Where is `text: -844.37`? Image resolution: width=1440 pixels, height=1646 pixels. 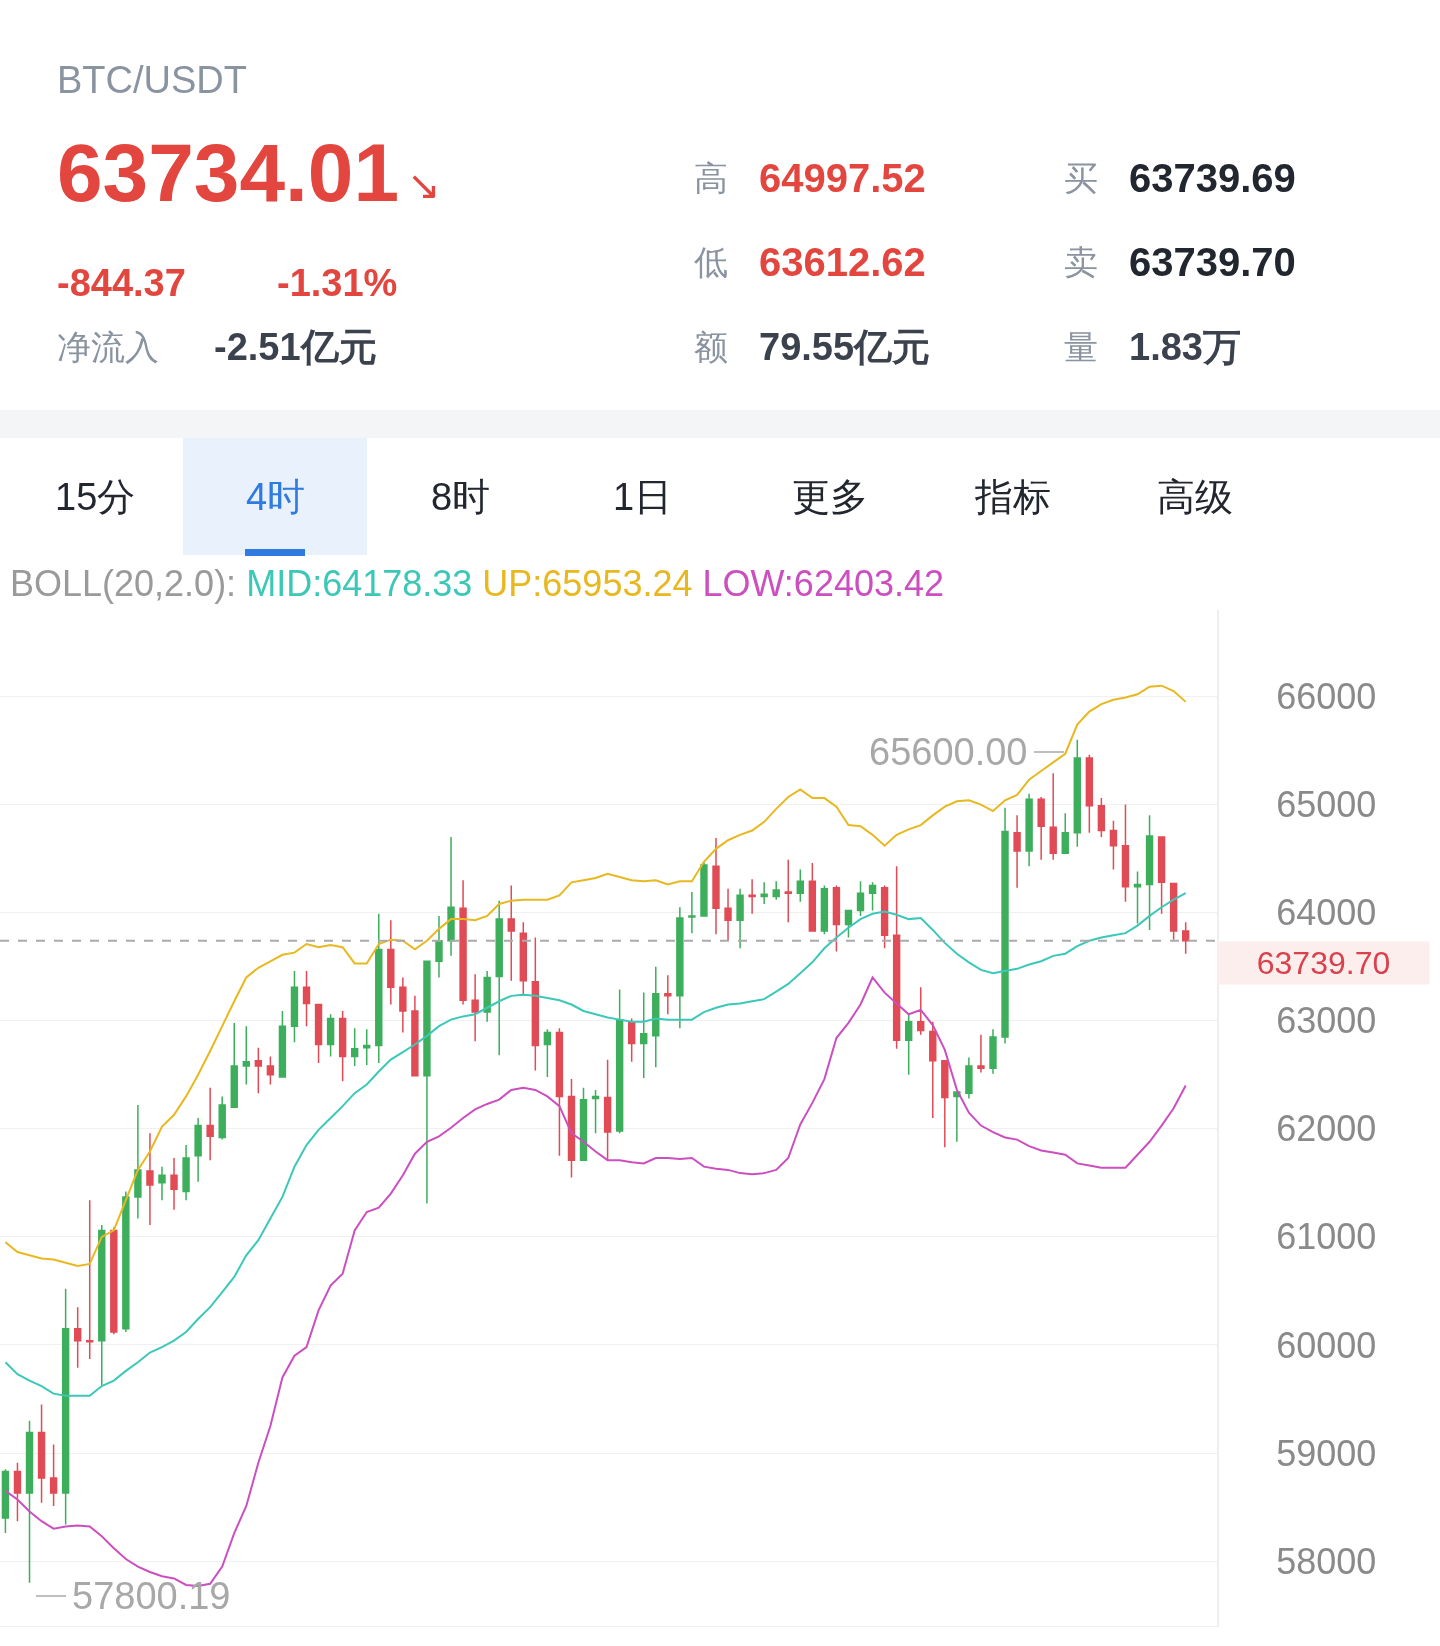 text: -844.37 is located at coordinates (121, 283).